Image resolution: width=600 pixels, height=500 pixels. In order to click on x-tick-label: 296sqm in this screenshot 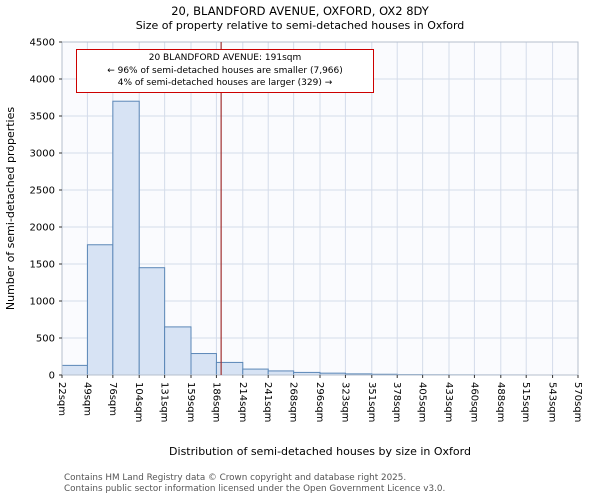, I will do `click(319, 402)`.